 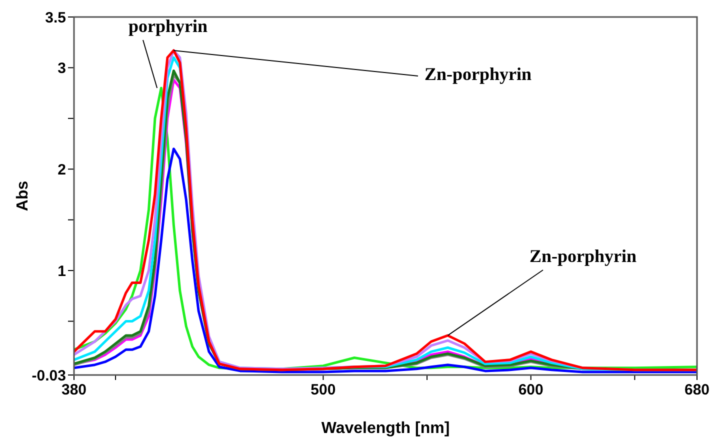 I want to click on x-tick-label: 680, so click(x=697, y=390).